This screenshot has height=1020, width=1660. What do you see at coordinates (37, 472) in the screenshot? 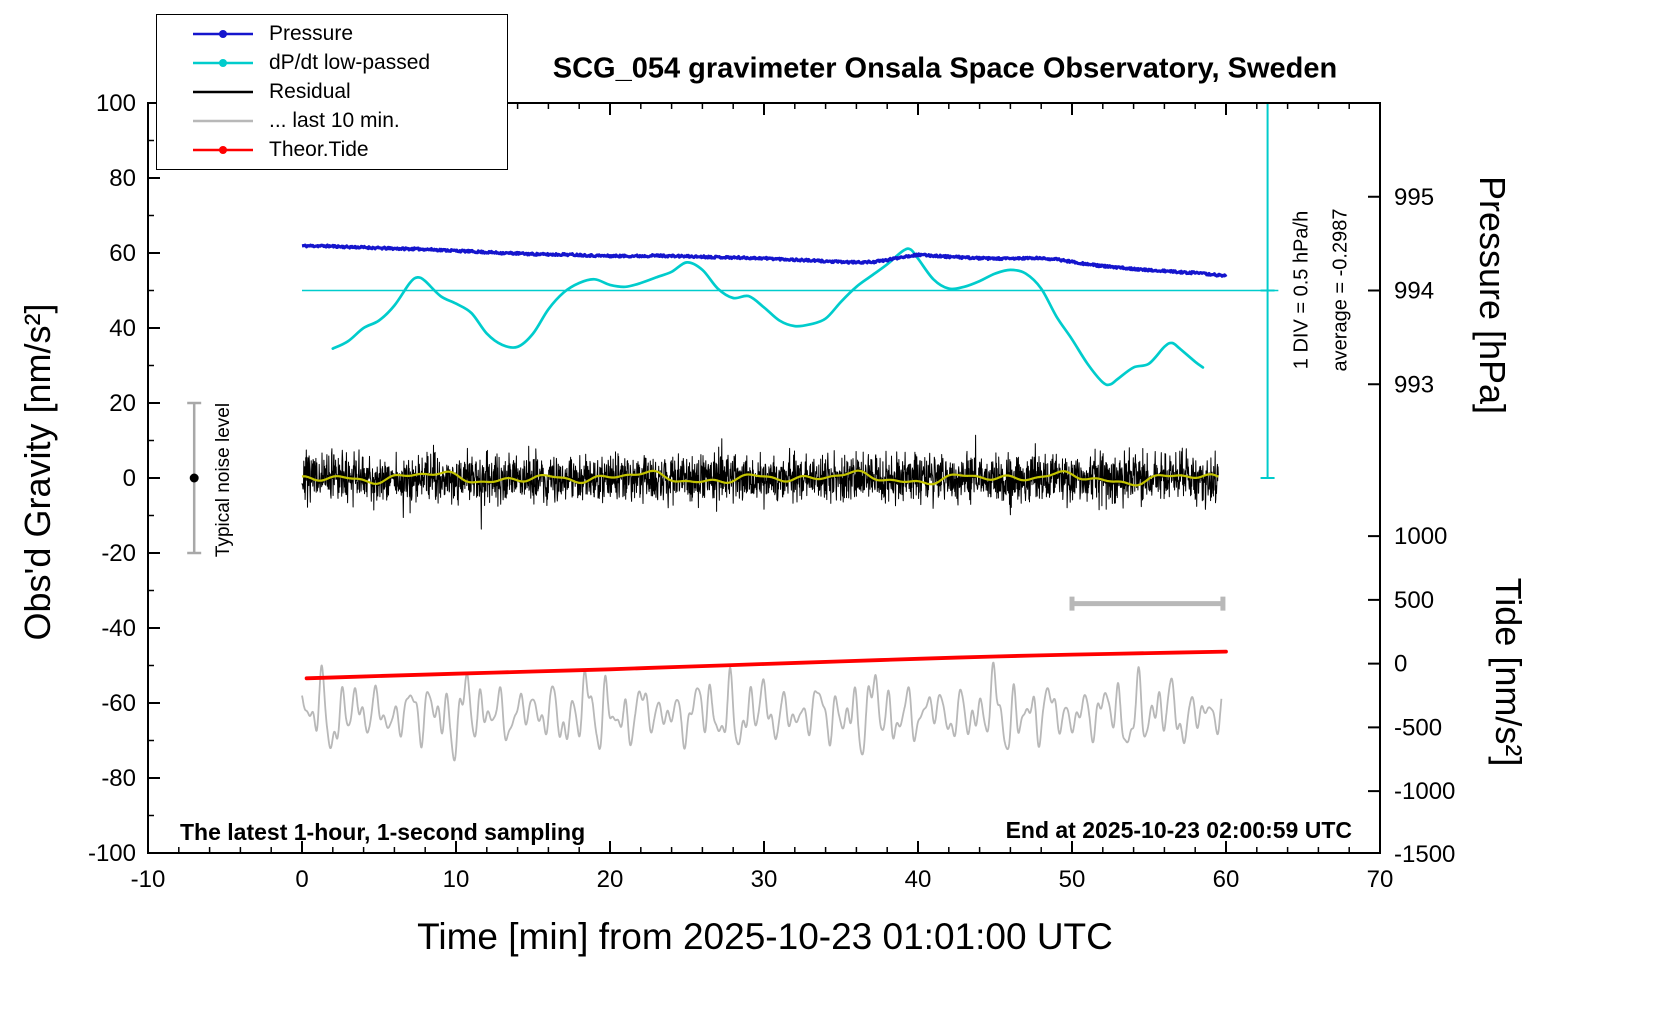
I see `y-axis-label-gravity: Obs'd Gravity [nm/s²]` at bounding box center [37, 472].